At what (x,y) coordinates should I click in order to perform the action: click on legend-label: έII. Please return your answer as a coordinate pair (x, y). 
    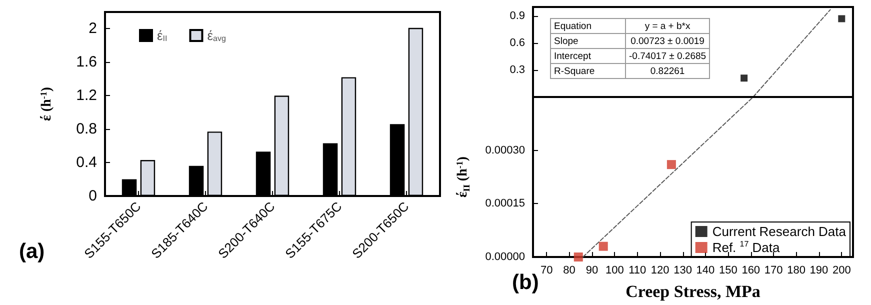
    Looking at the image, I should click on (162, 35).